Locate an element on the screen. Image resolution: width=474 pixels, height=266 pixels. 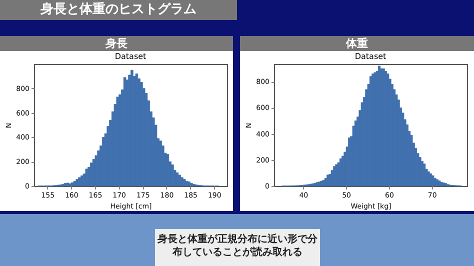
chart-title: 身長 is located at coordinates (116, 43).